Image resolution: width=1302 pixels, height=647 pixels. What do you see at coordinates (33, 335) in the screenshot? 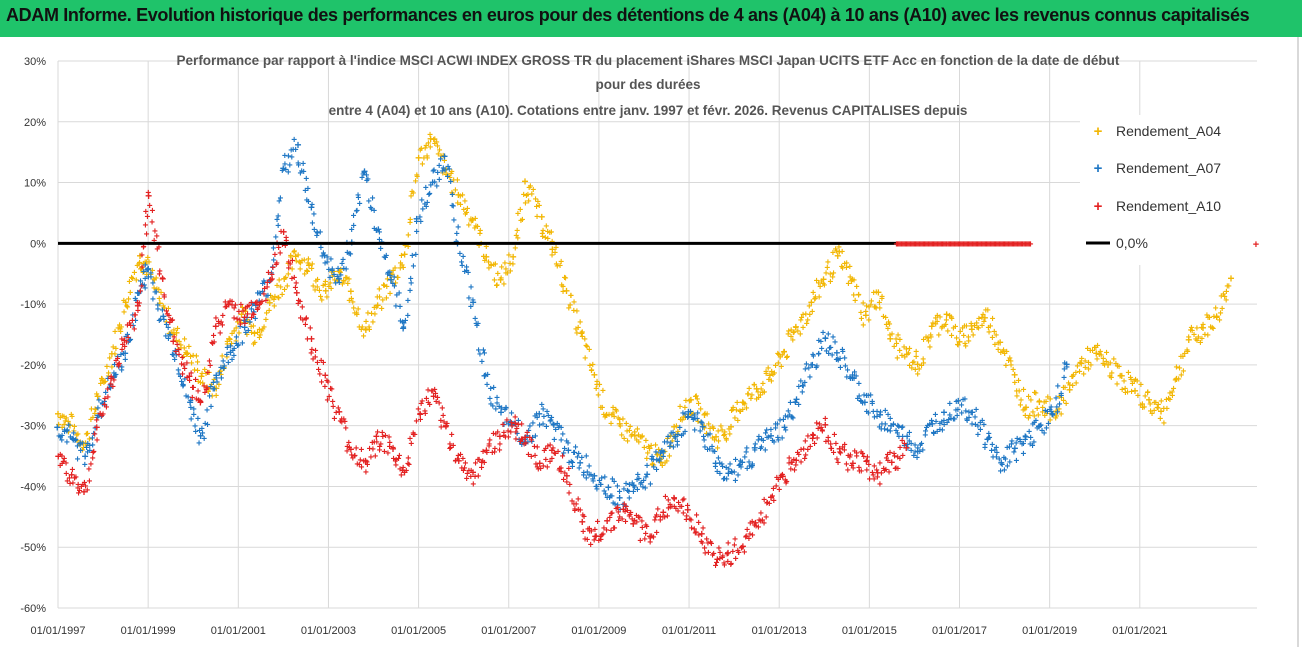
I see `y-axis-ticks: 30%20%10%0%-10%-20%-30%-40%-50%-60%` at bounding box center [33, 335].